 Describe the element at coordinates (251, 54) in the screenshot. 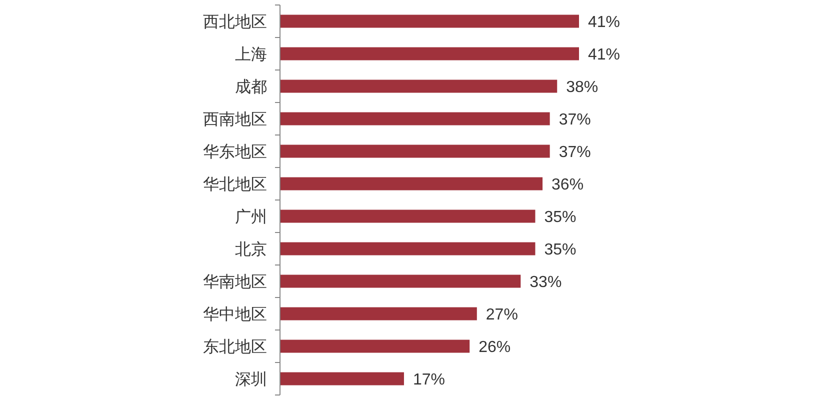

I see `y-tick-label: 上海` at that location.